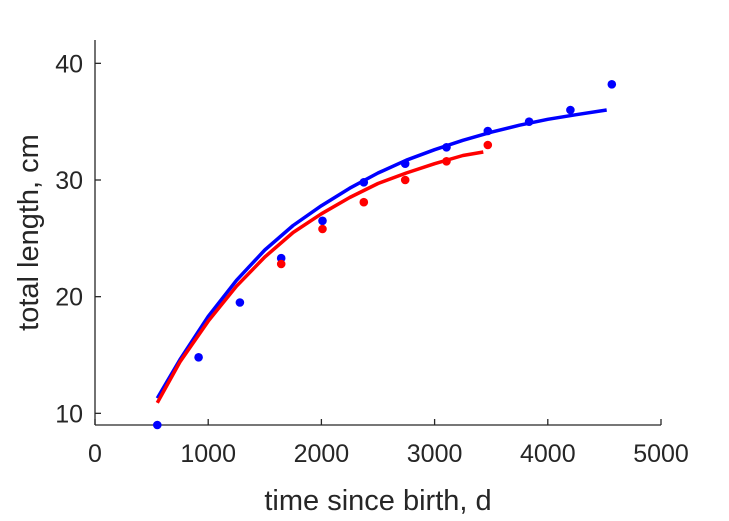 Image resolution: width=729 pixels, height=521 pixels. Describe the element at coordinates (95, 454) in the screenshot. I see `x-tick-label: 0` at that location.